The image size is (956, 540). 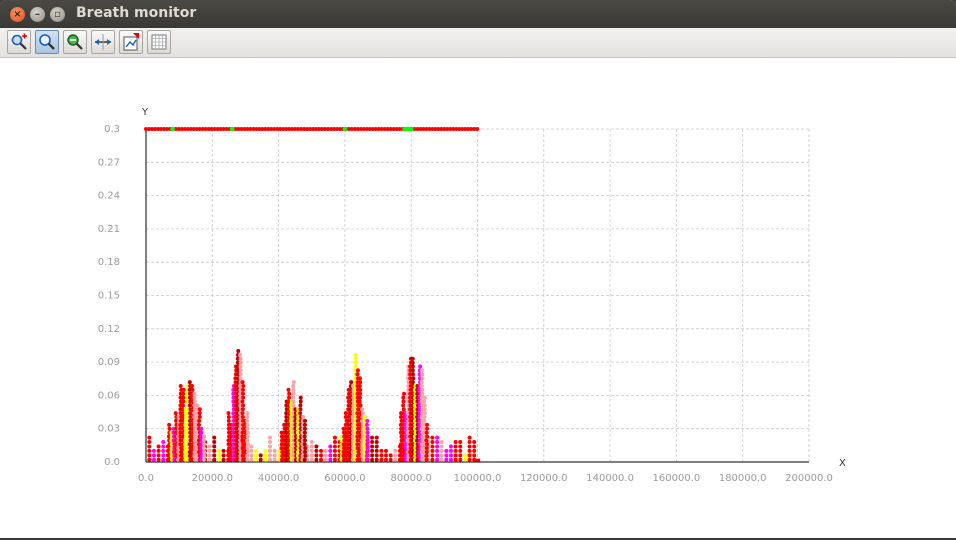 What do you see at coordinates (159, 42) in the screenshot?
I see `grid-button` at bounding box center [159, 42].